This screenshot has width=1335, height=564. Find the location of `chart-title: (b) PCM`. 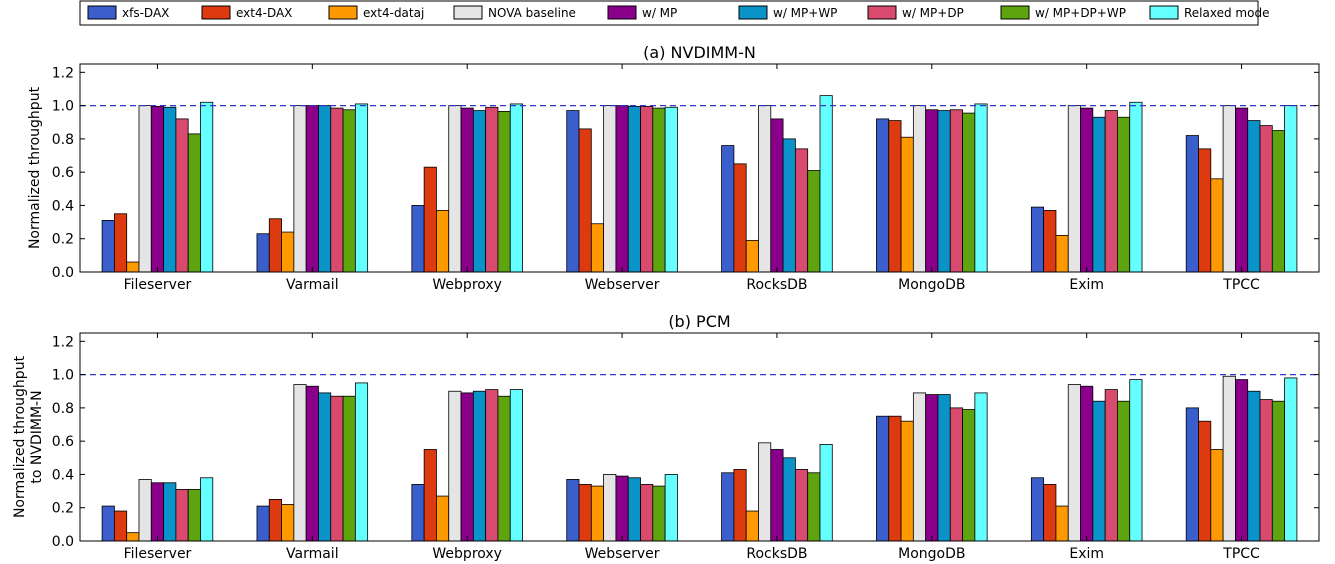

chart-title: (b) PCM is located at coordinates (699, 321).